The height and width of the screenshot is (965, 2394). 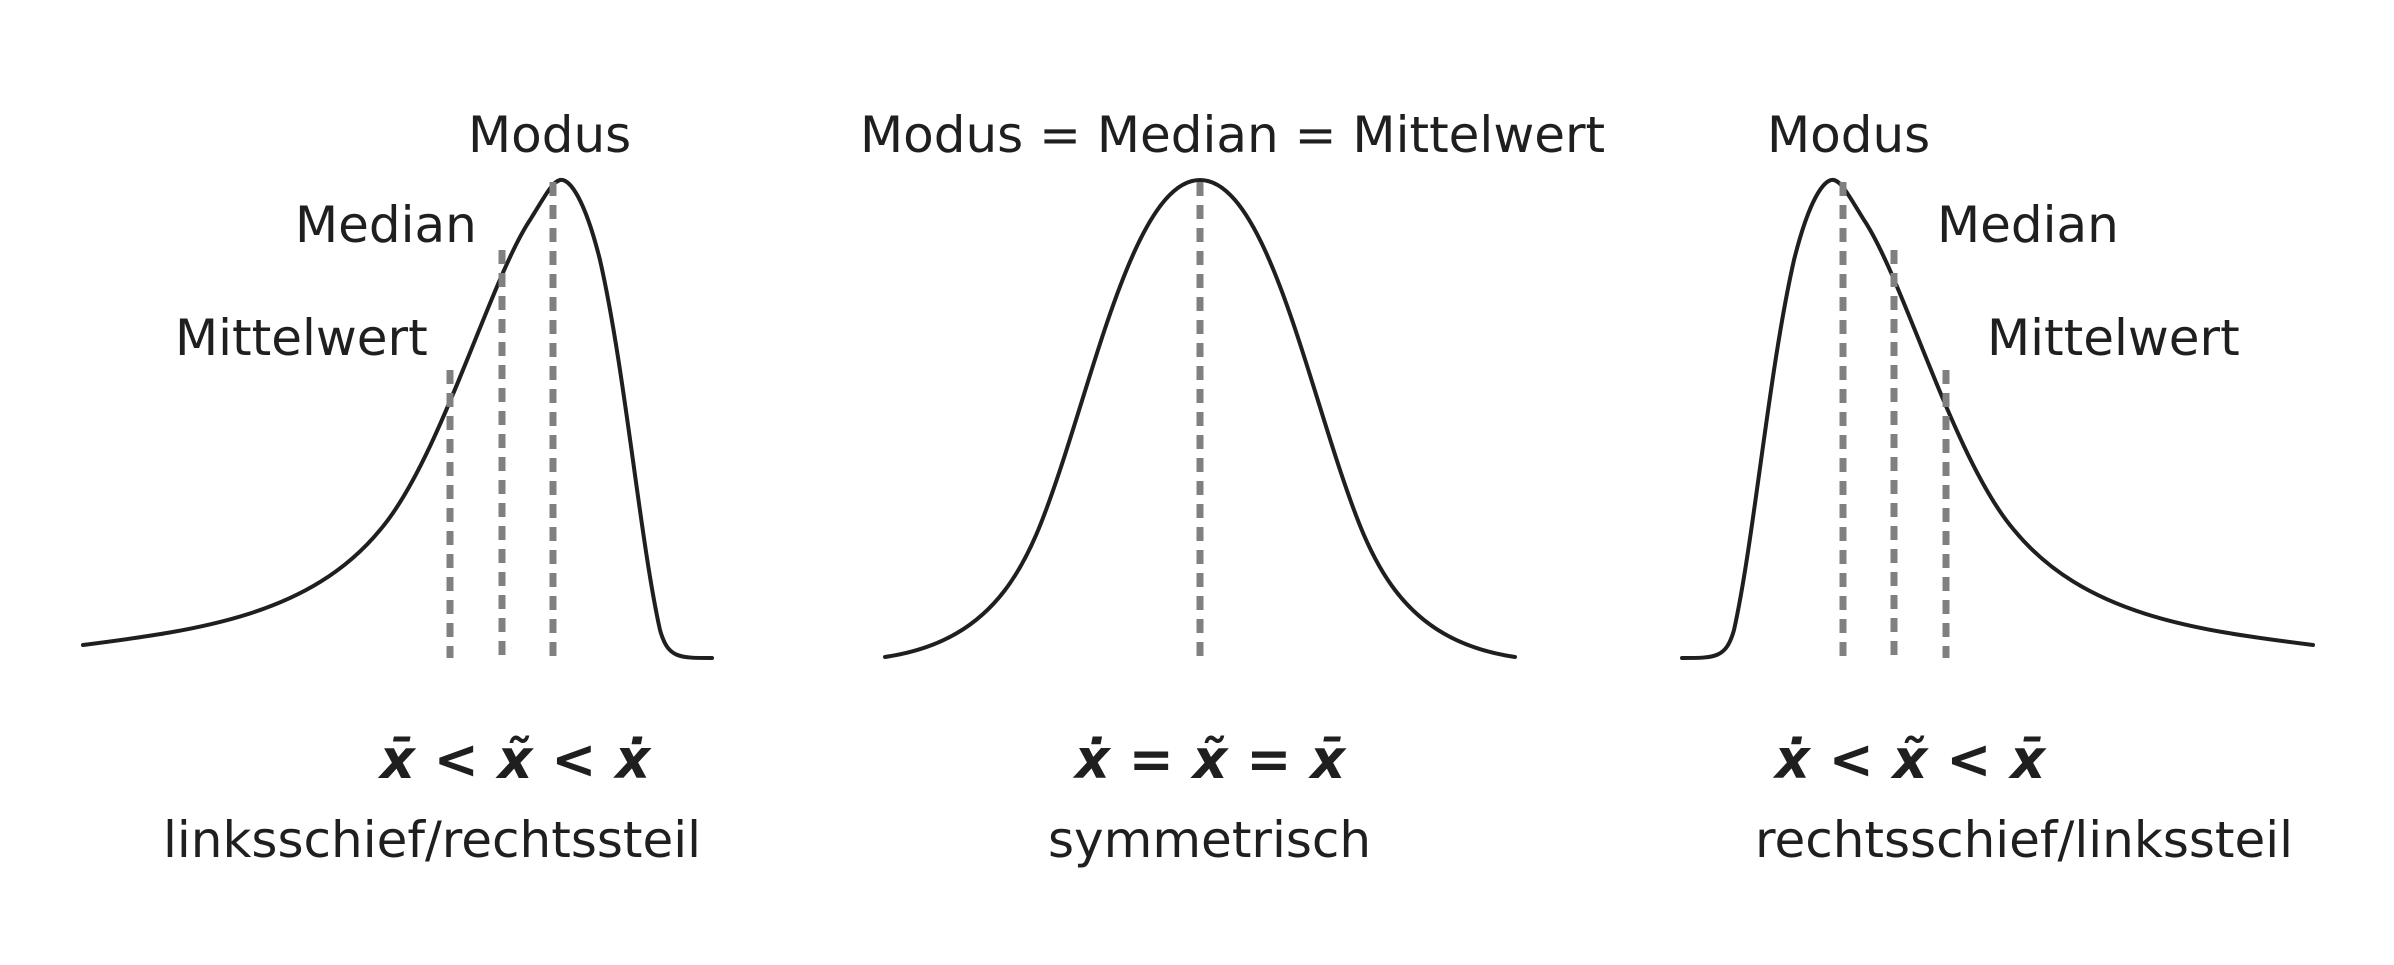 I want to click on label-combined: Modus = Median = Mittelwert, so click(x=1232, y=135).